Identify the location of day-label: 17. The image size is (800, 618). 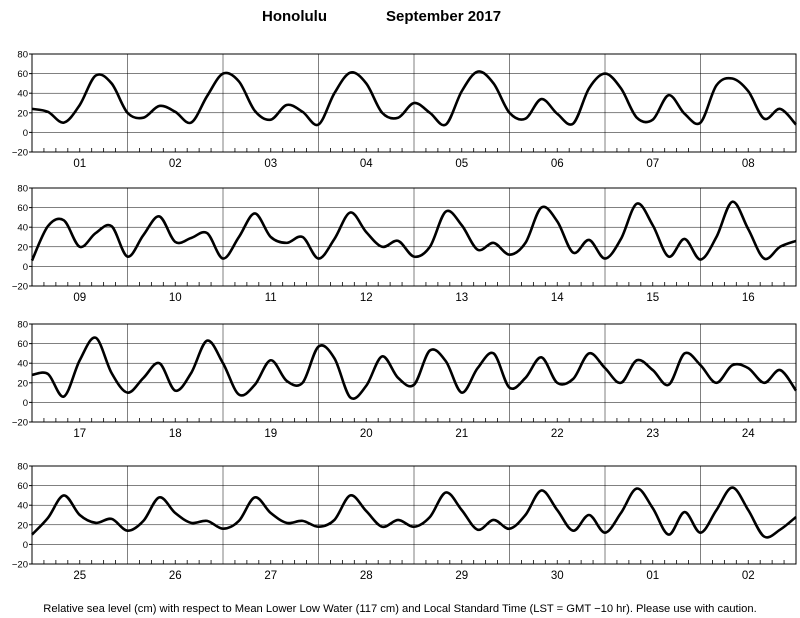
(79, 434).